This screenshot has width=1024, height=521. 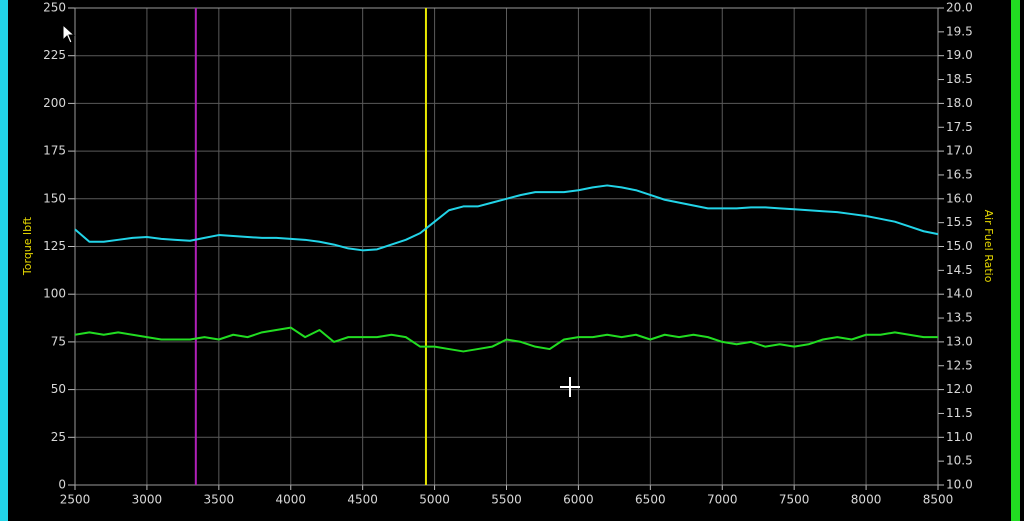 What do you see at coordinates (988, 246) in the screenshot?
I see `y2-axis-title: Air Fuel Ratio` at bounding box center [988, 246].